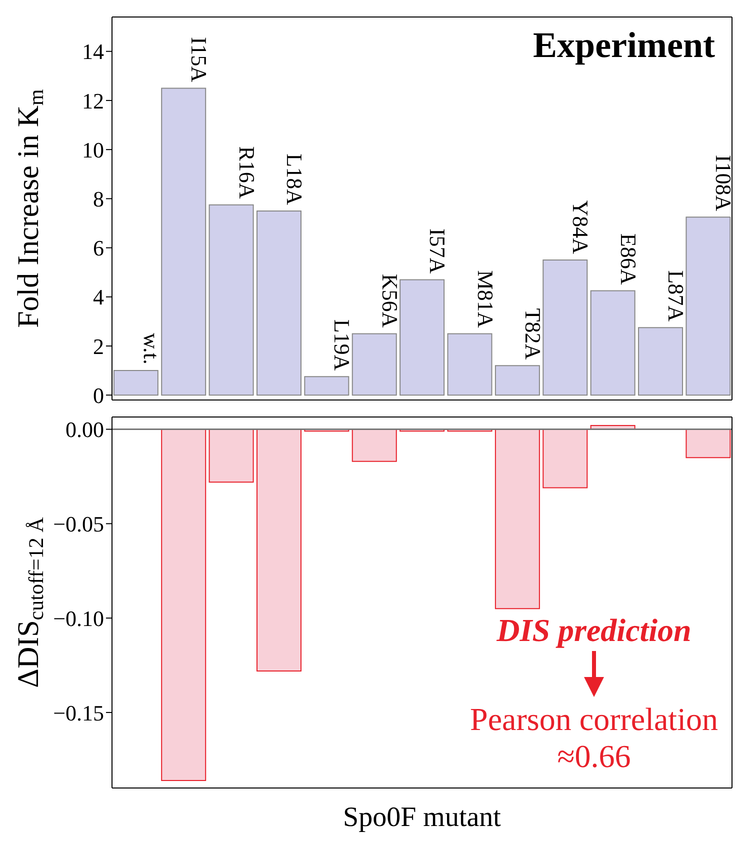 Image resolution: width=745 pixels, height=843 pixels. I want to click on x-tick-label: E86A, so click(628, 259).